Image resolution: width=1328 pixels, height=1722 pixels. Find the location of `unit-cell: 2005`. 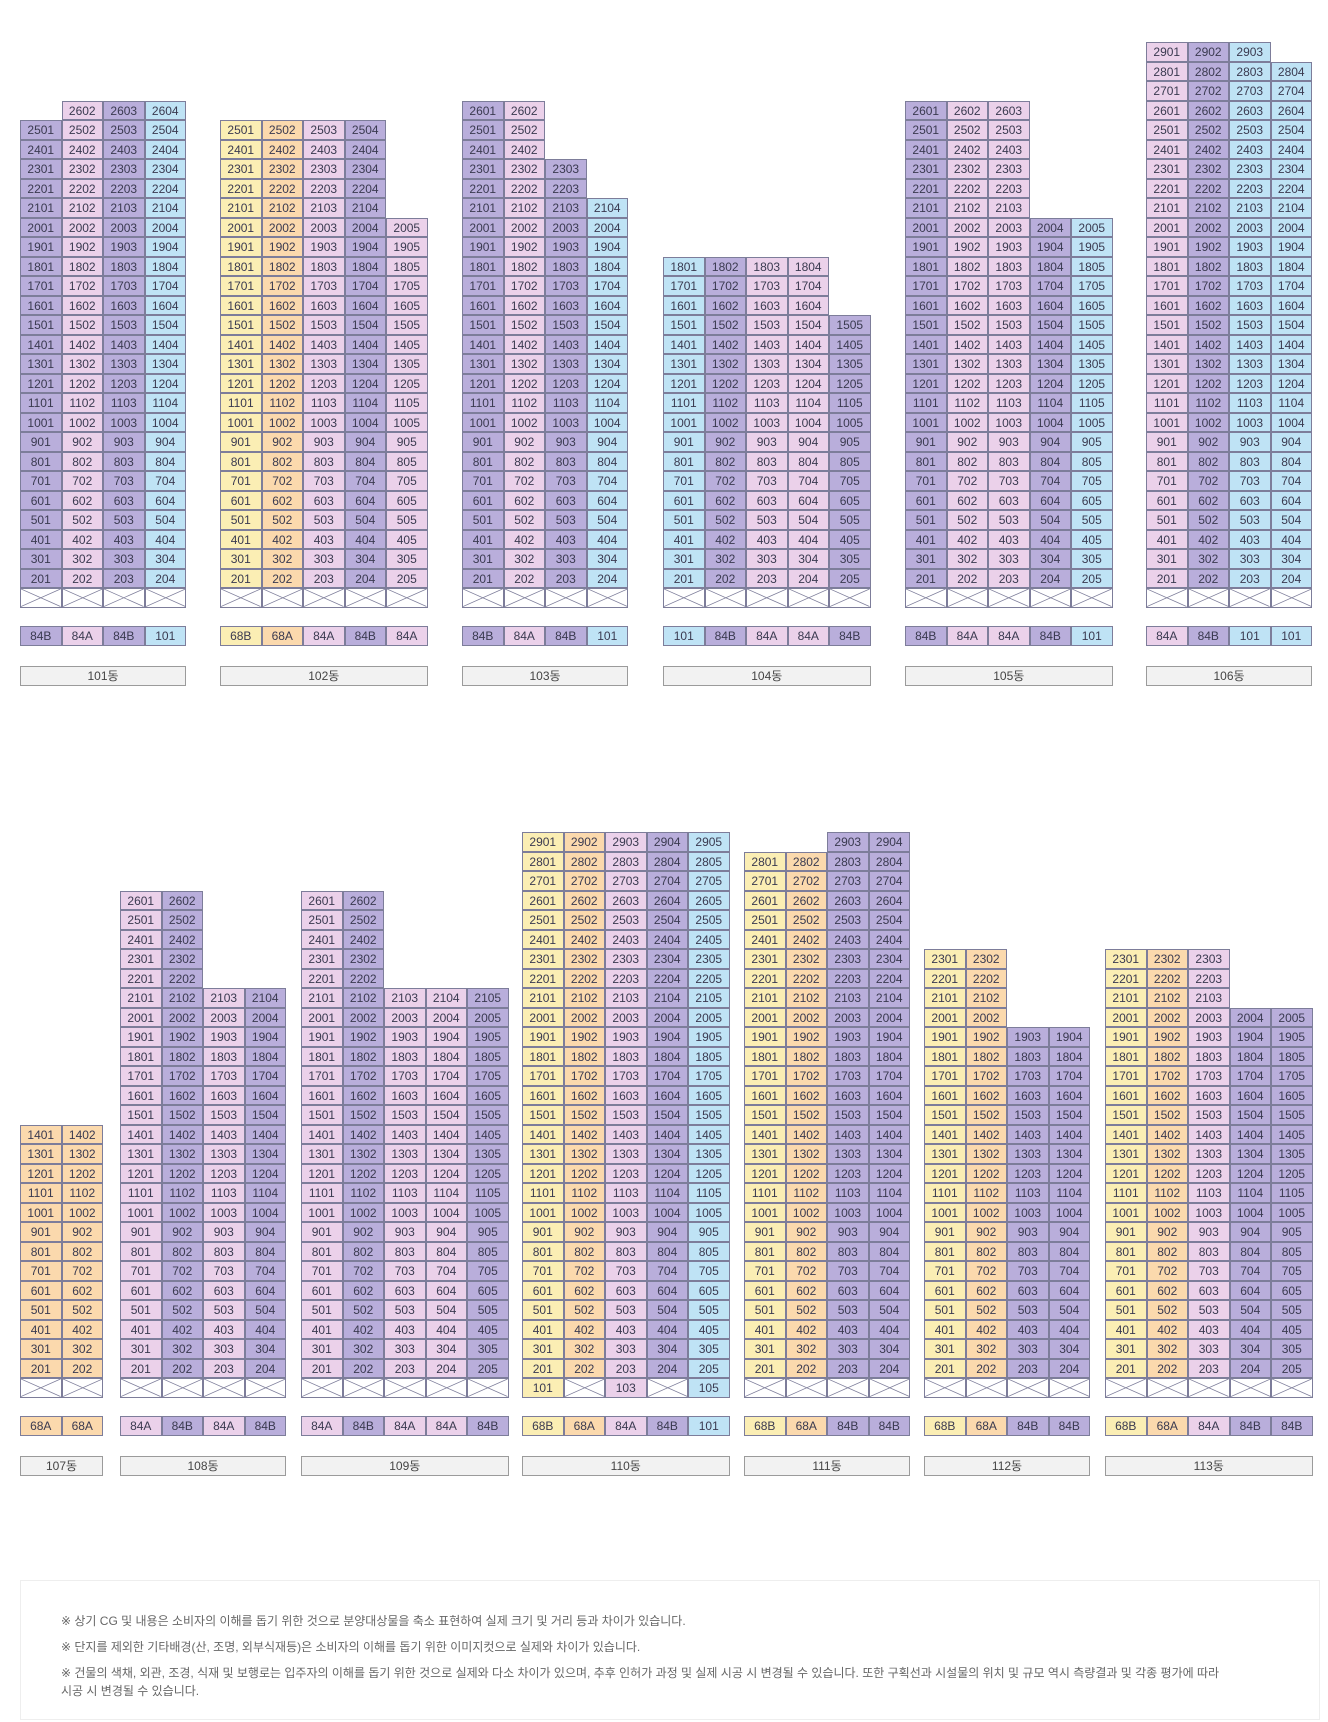

unit-cell: 2005 is located at coordinates (709, 1017).